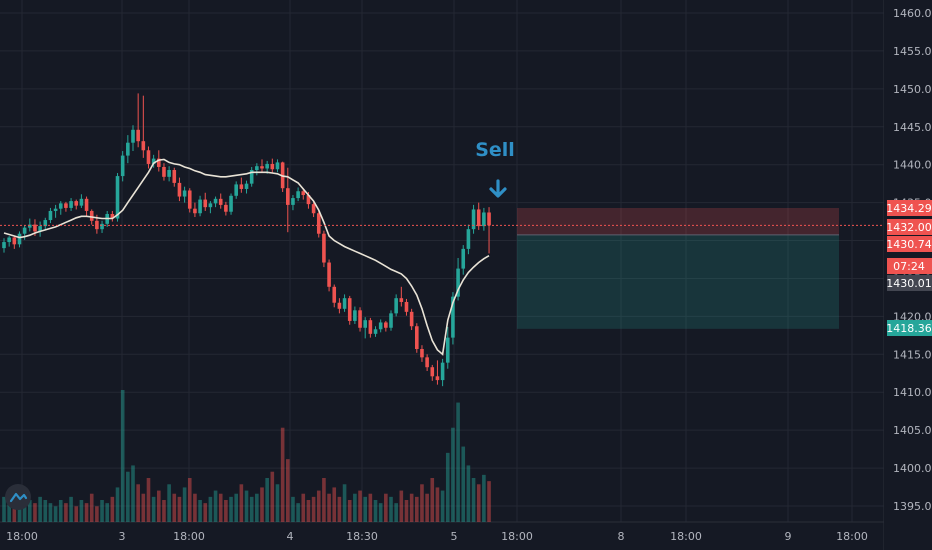 Image resolution: width=932 pixels, height=550 pixels. Describe the element at coordinates (788, 536) in the screenshot. I see `time-tick-label: 9` at that location.